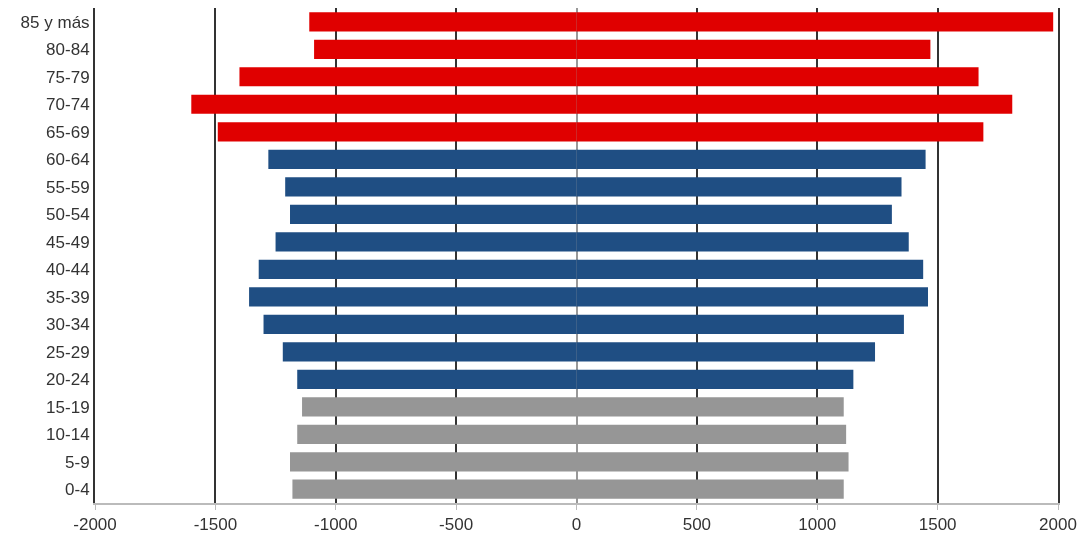 The height and width of the screenshot is (553, 1092). I want to click on y-tick-label: 65-69, so click(68, 132).